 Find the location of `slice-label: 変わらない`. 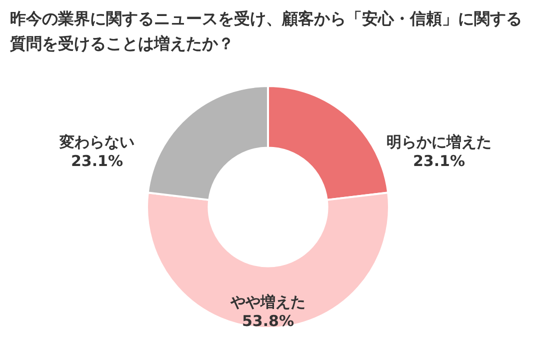

slice-label: 変わらない is located at coordinates (96, 141).